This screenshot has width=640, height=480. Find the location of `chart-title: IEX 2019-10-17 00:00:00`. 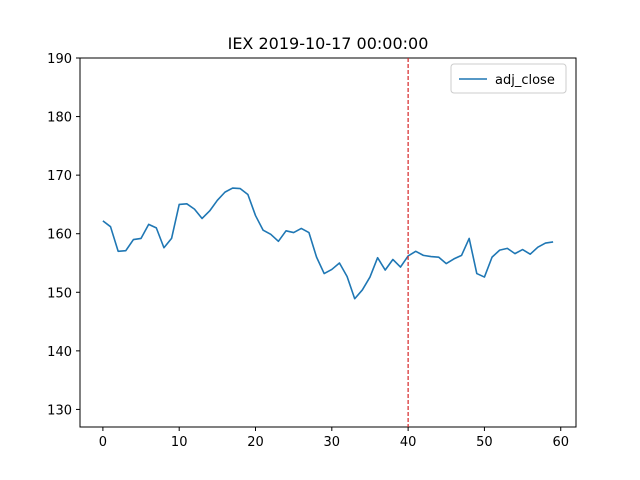

chart-title: IEX 2019-10-17 00:00:00 is located at coordinates (328, 43).